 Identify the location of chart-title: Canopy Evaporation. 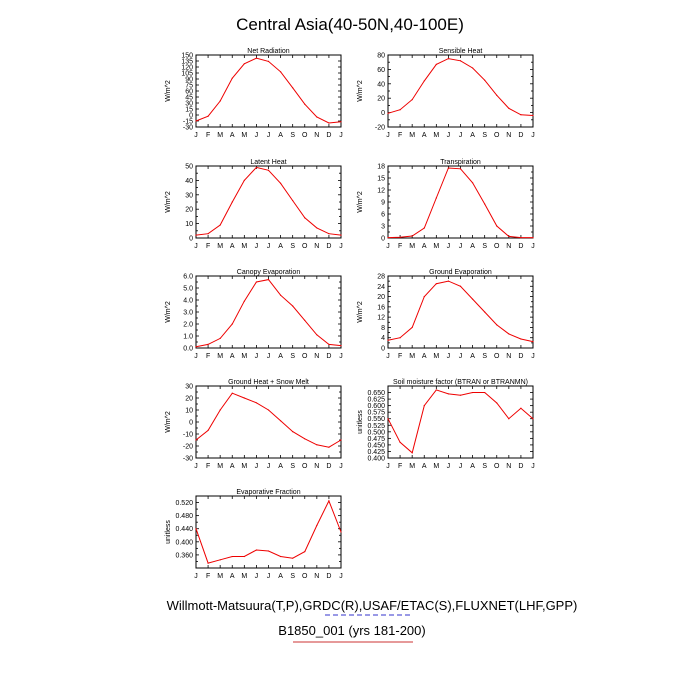
(269, 272).